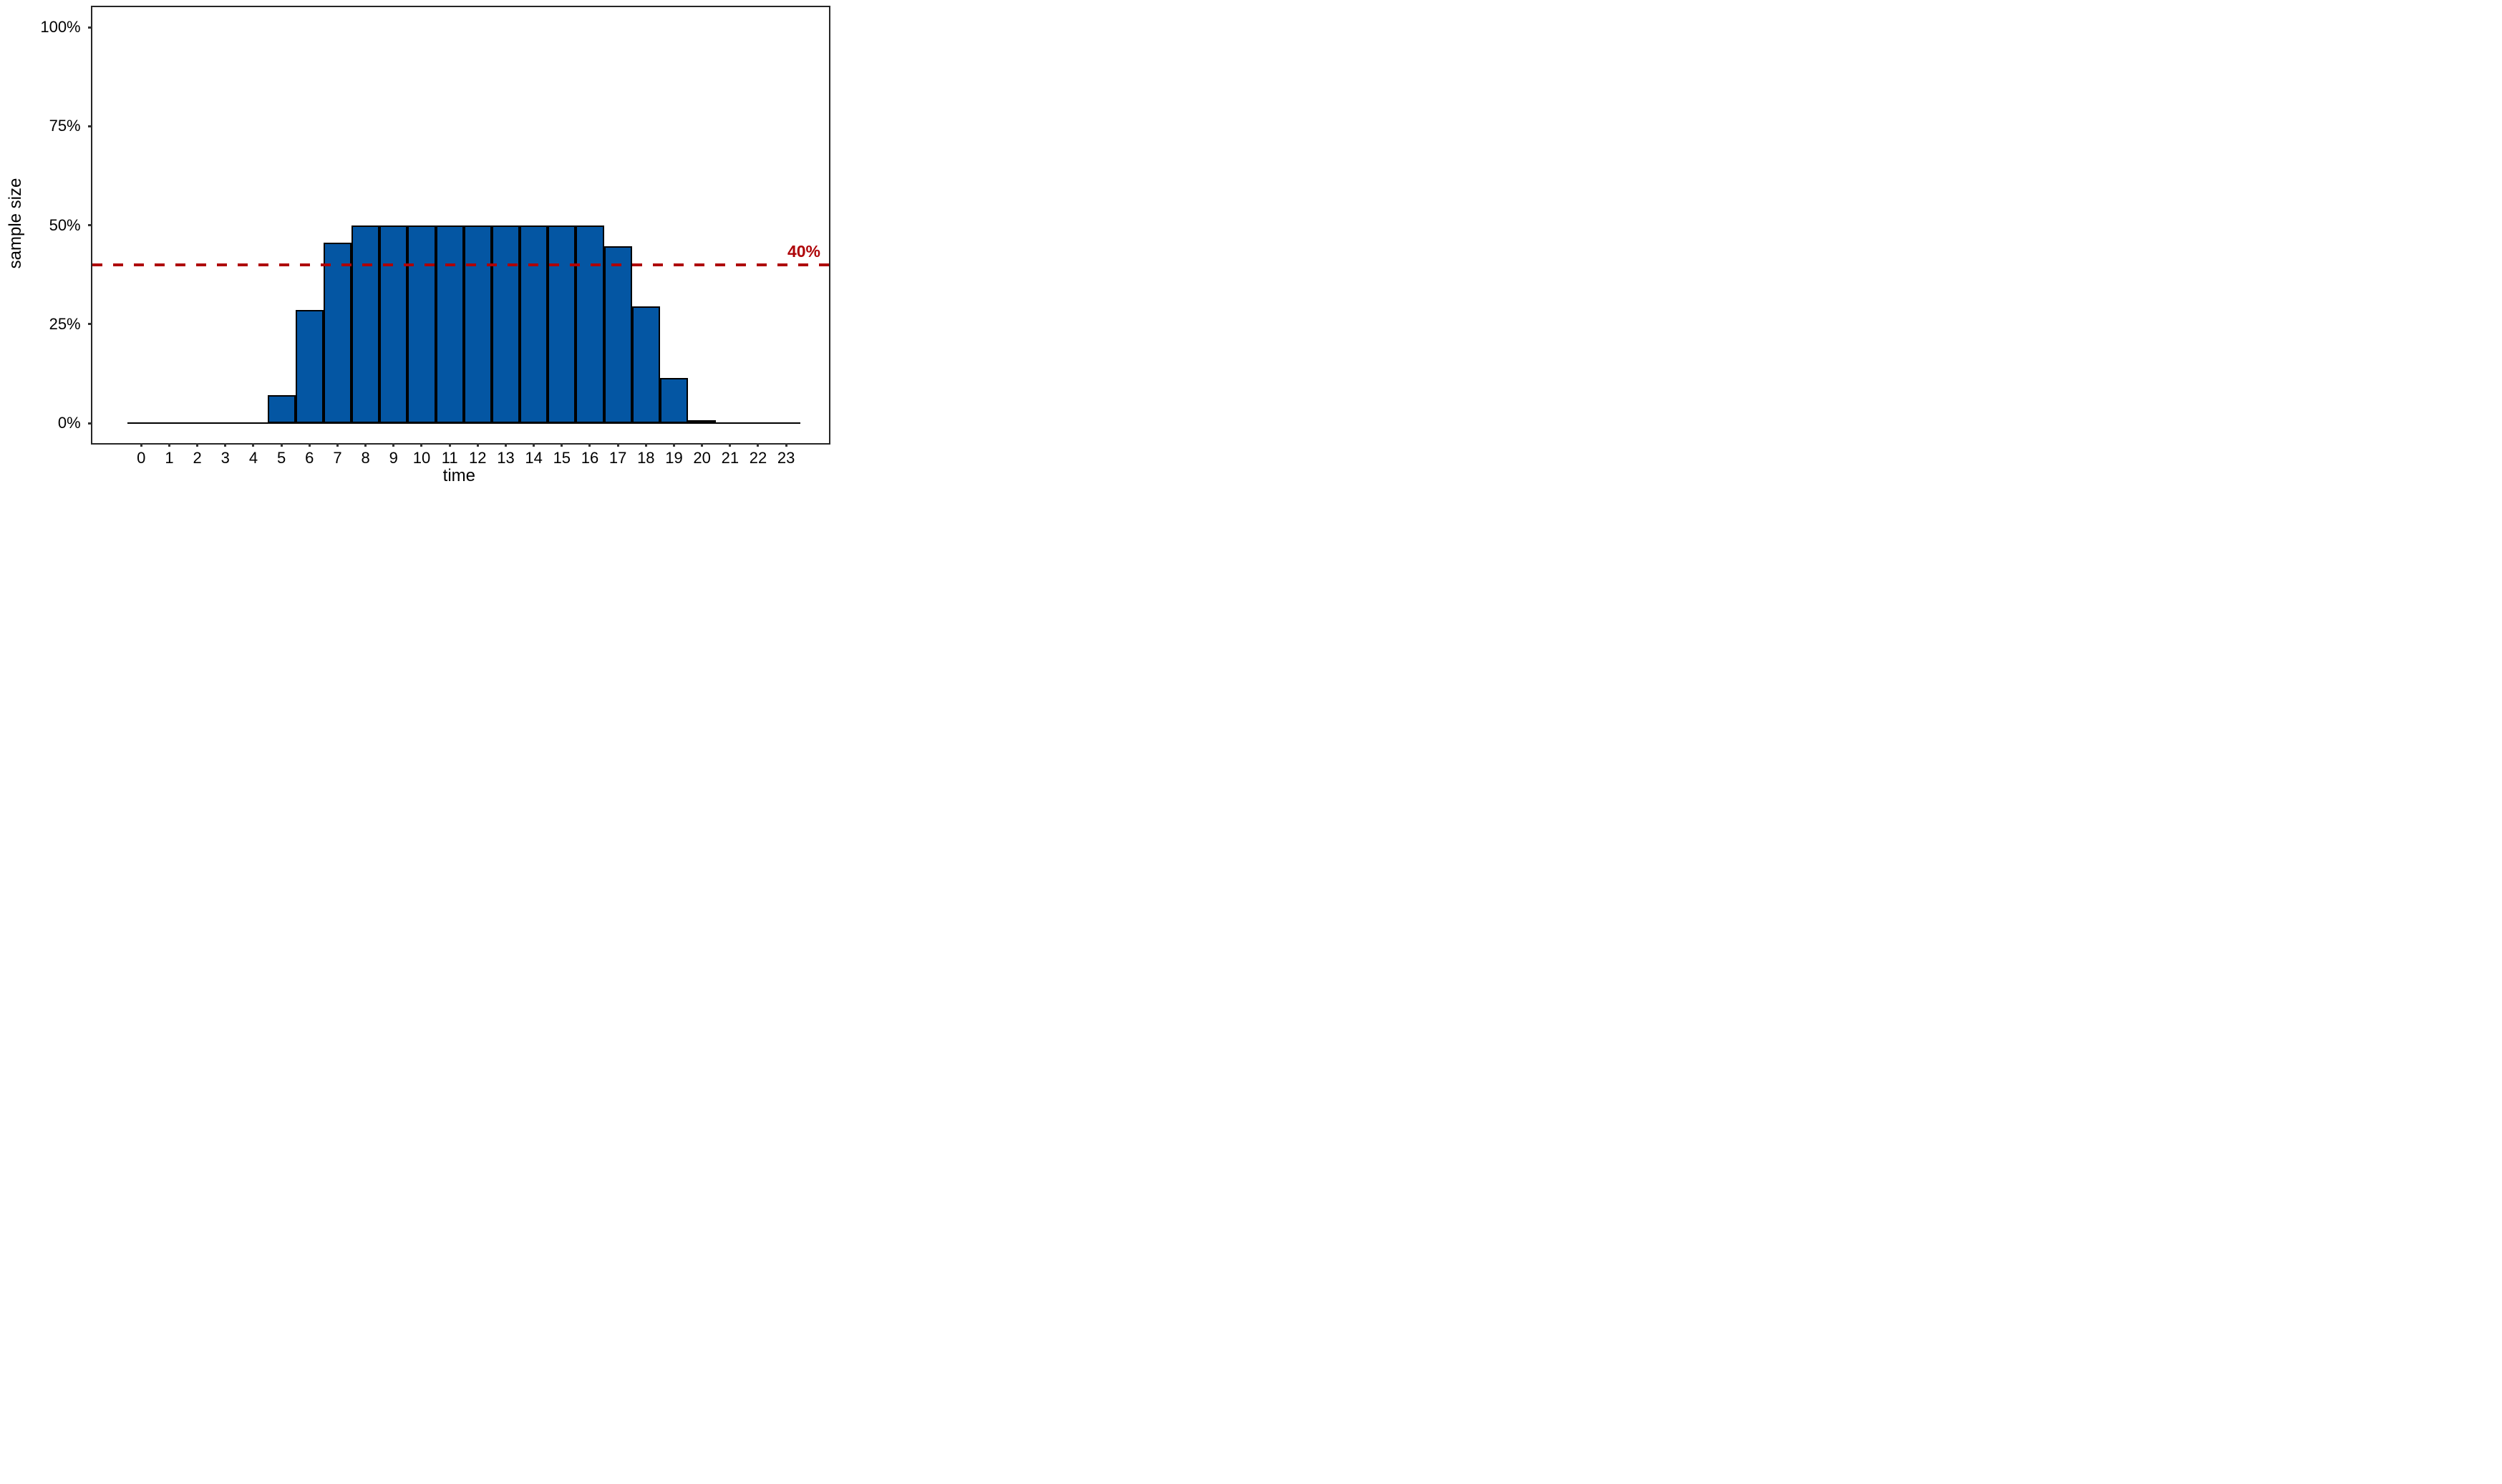 The height and width of the screenshot is (1484, 2502). I want to click on x-tick-label-17: 17, so click(617, 457).